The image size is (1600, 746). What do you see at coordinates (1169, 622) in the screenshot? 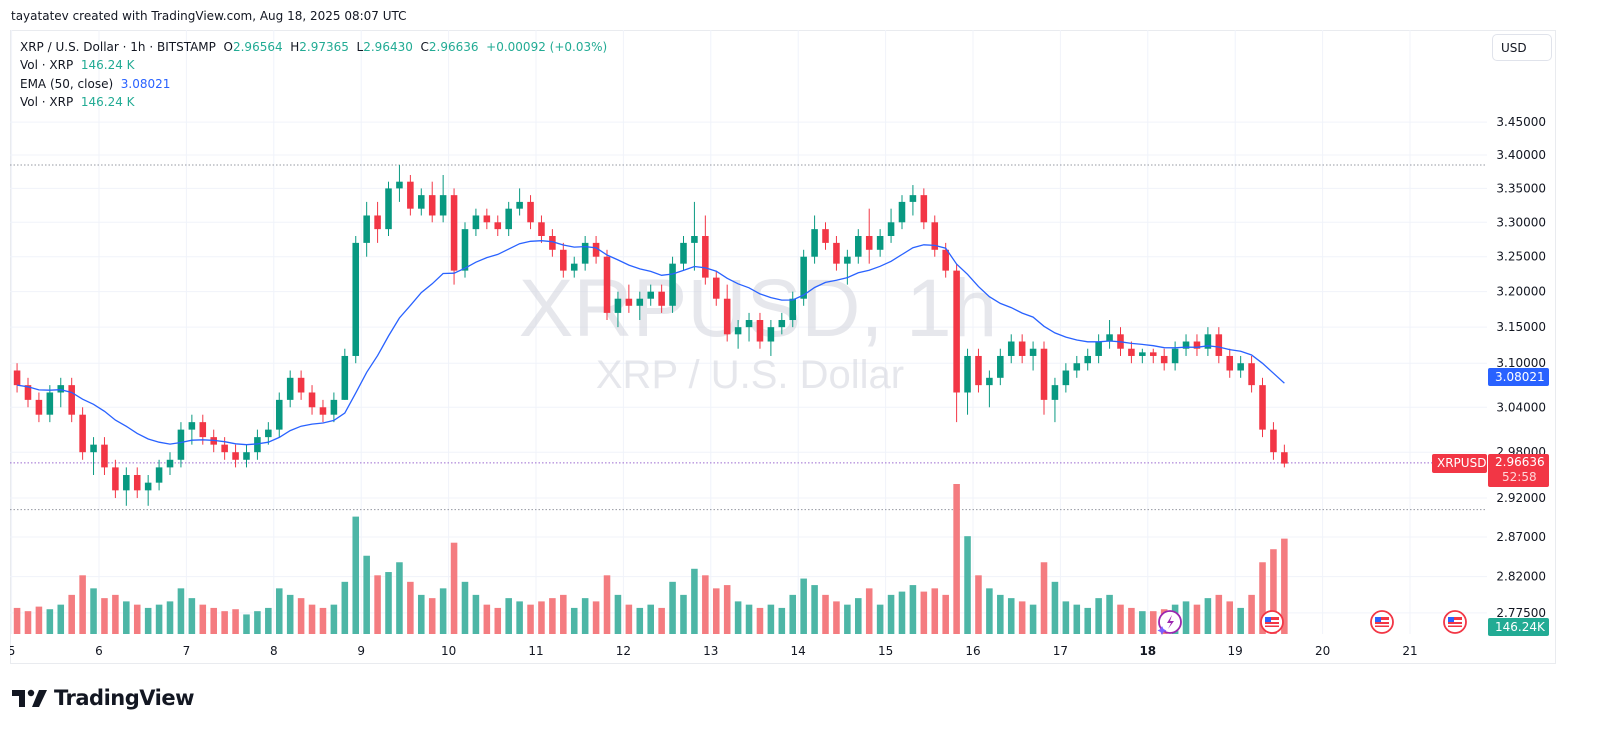
I see `flash-event-icon` at bounding box center [1169, 622].